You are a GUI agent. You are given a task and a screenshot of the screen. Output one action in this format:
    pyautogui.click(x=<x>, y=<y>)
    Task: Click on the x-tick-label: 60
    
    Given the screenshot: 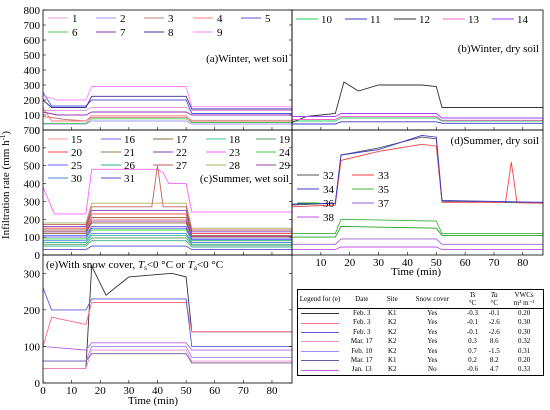 What is the action you would take?
    pyautogui.click(x=215, y=391)
    